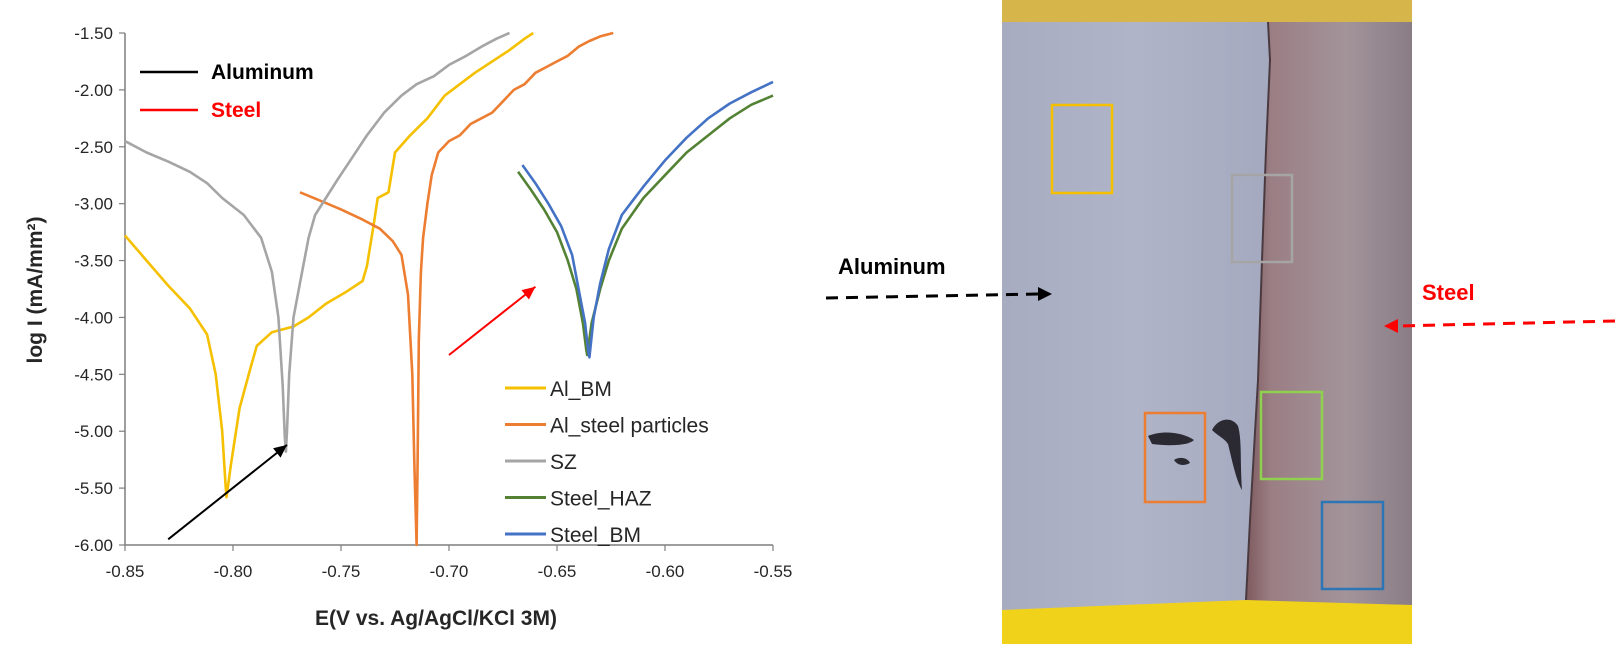 Image resolution: width=1615 pixels, height=668 pixels. Describe the element at coordinates (933, 296) in the screenshot. I see `aluminum-photo-arrow` at that location.